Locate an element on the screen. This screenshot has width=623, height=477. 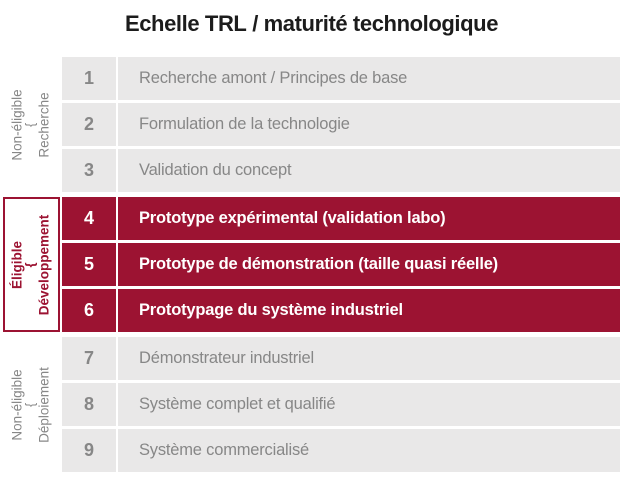
section-deploiement-rotated-label: Non-éligible { Déploiement is located at coordinates (31, 404).